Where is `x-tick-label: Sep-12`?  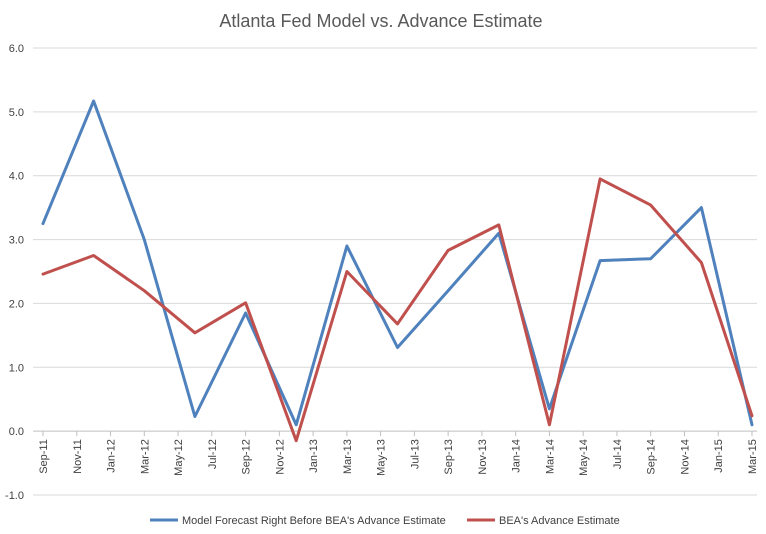 x-tick-label: Sep-12 is located at coordinates (247, 456).